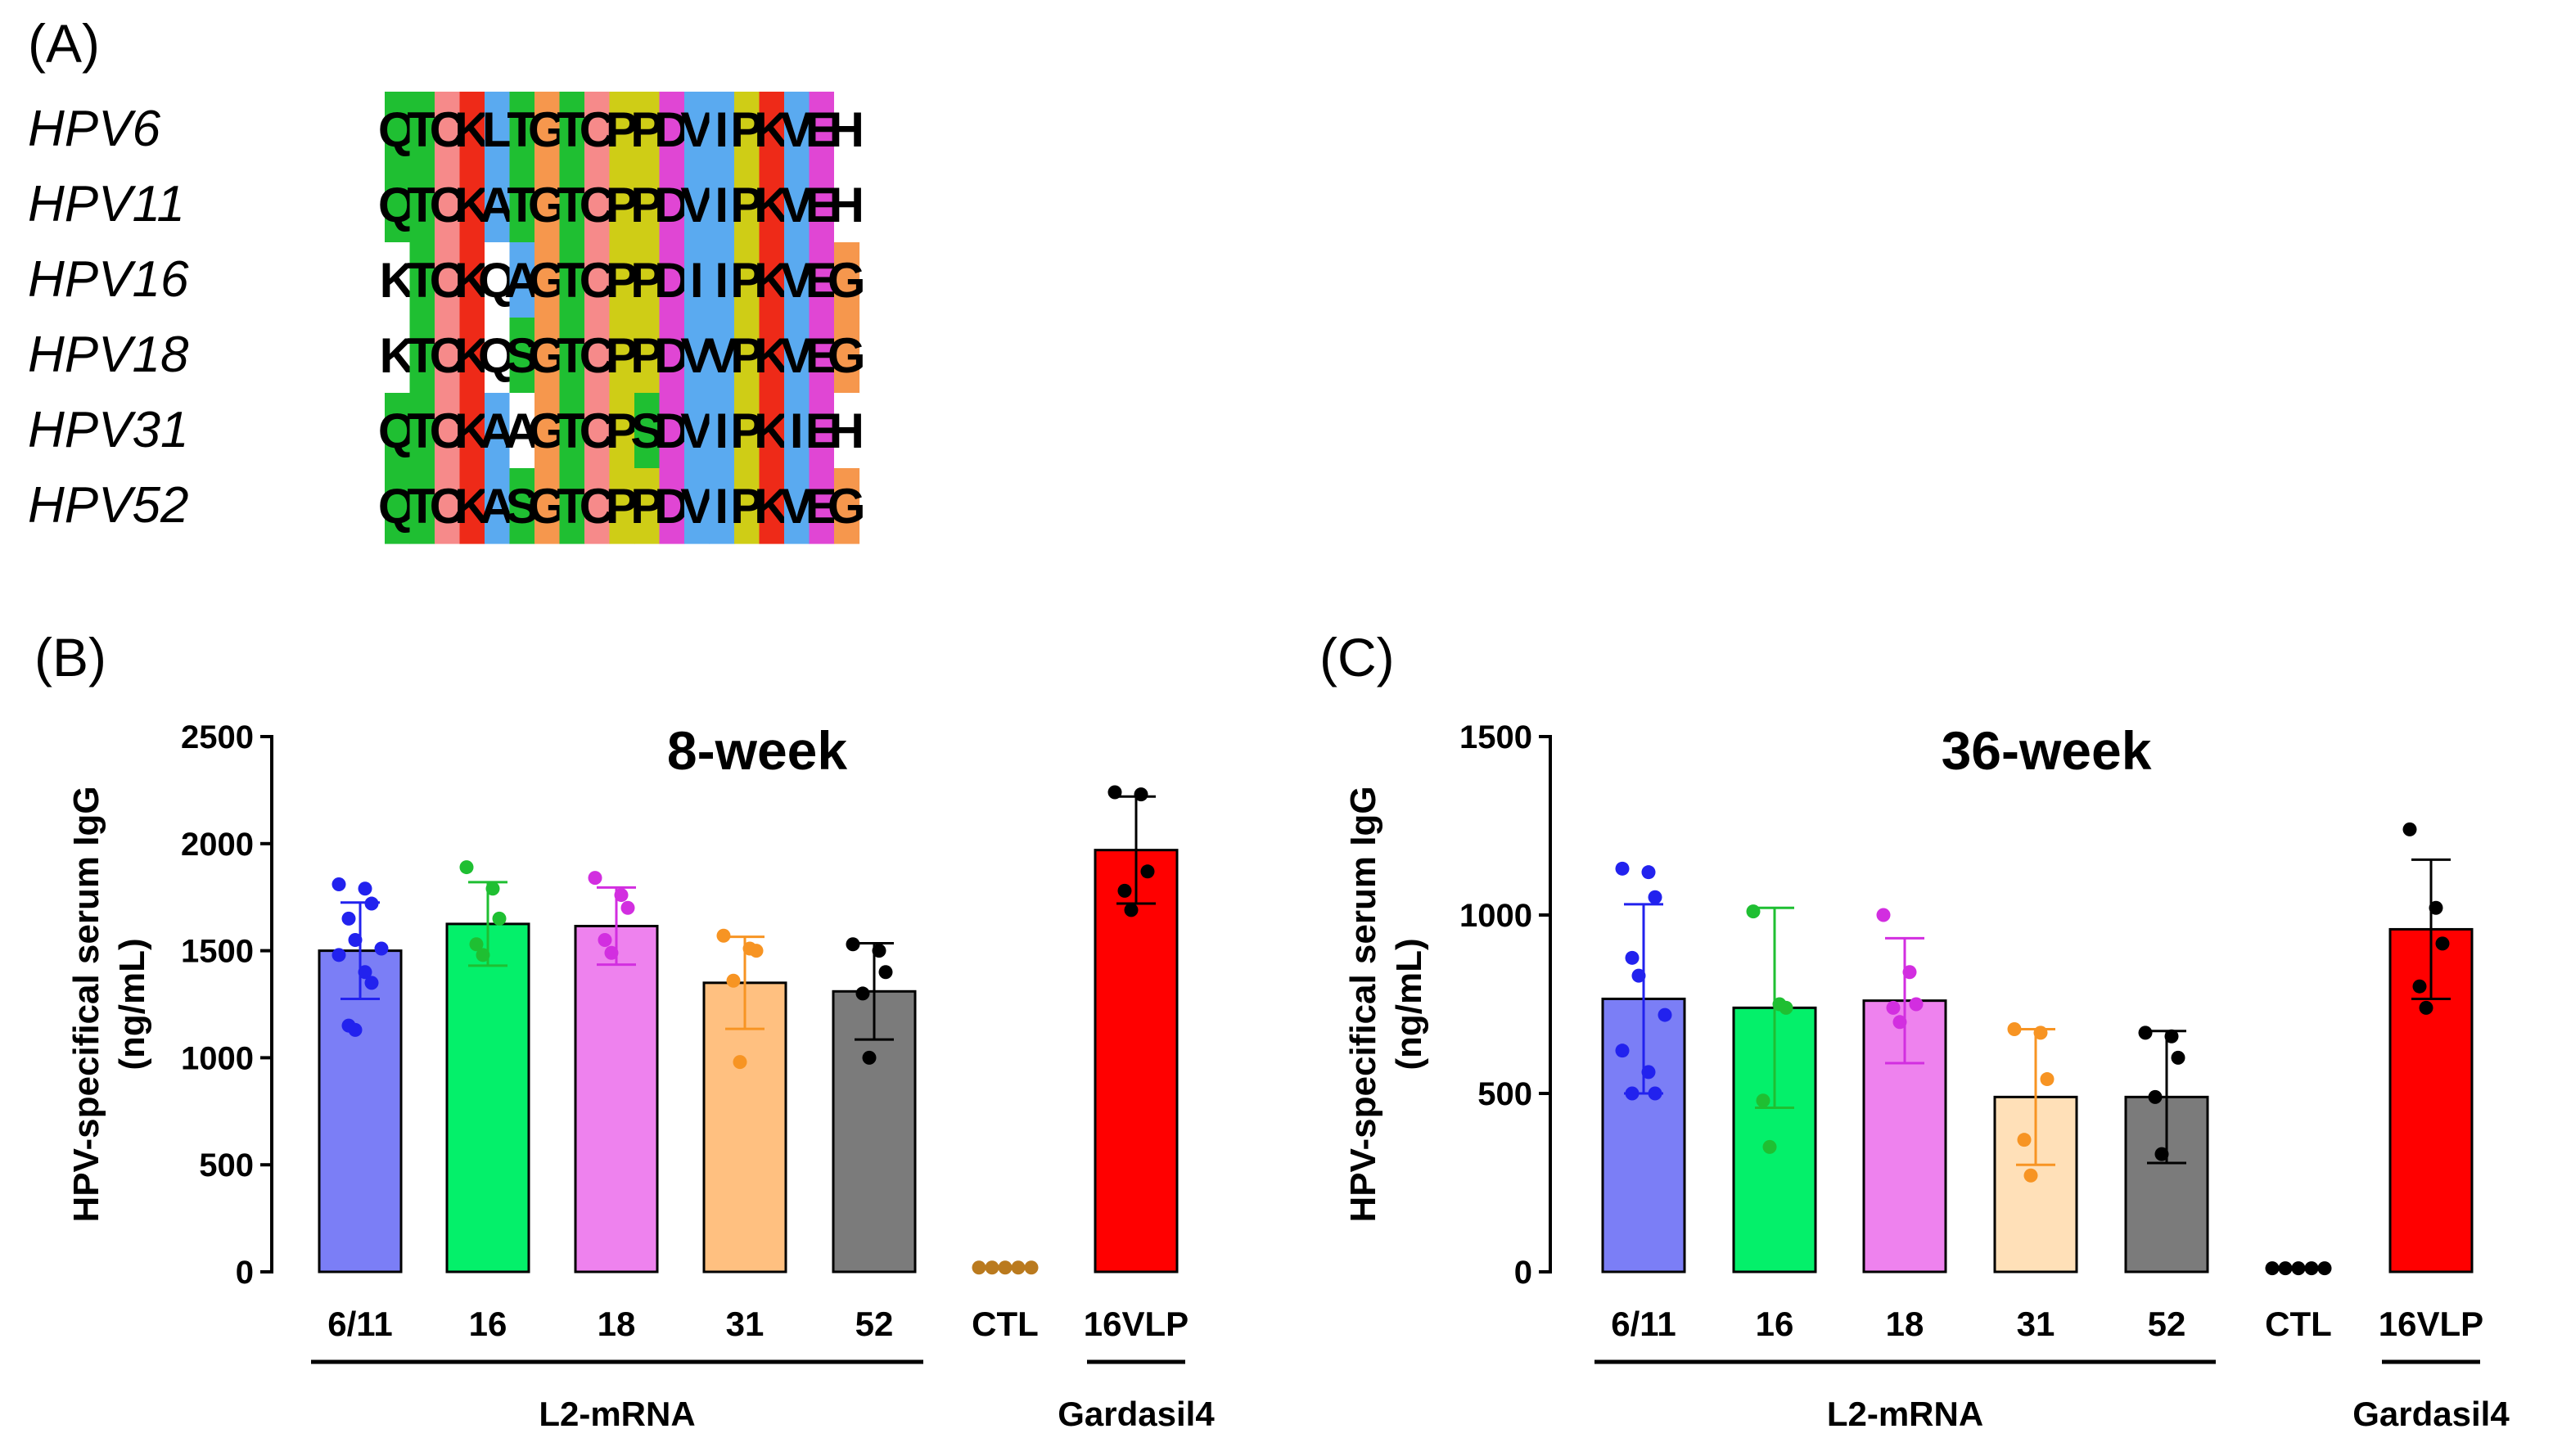 The image size is (2571, 1456). I want to click on sequence-name-hpv52: HPV52, so click(108, 505).